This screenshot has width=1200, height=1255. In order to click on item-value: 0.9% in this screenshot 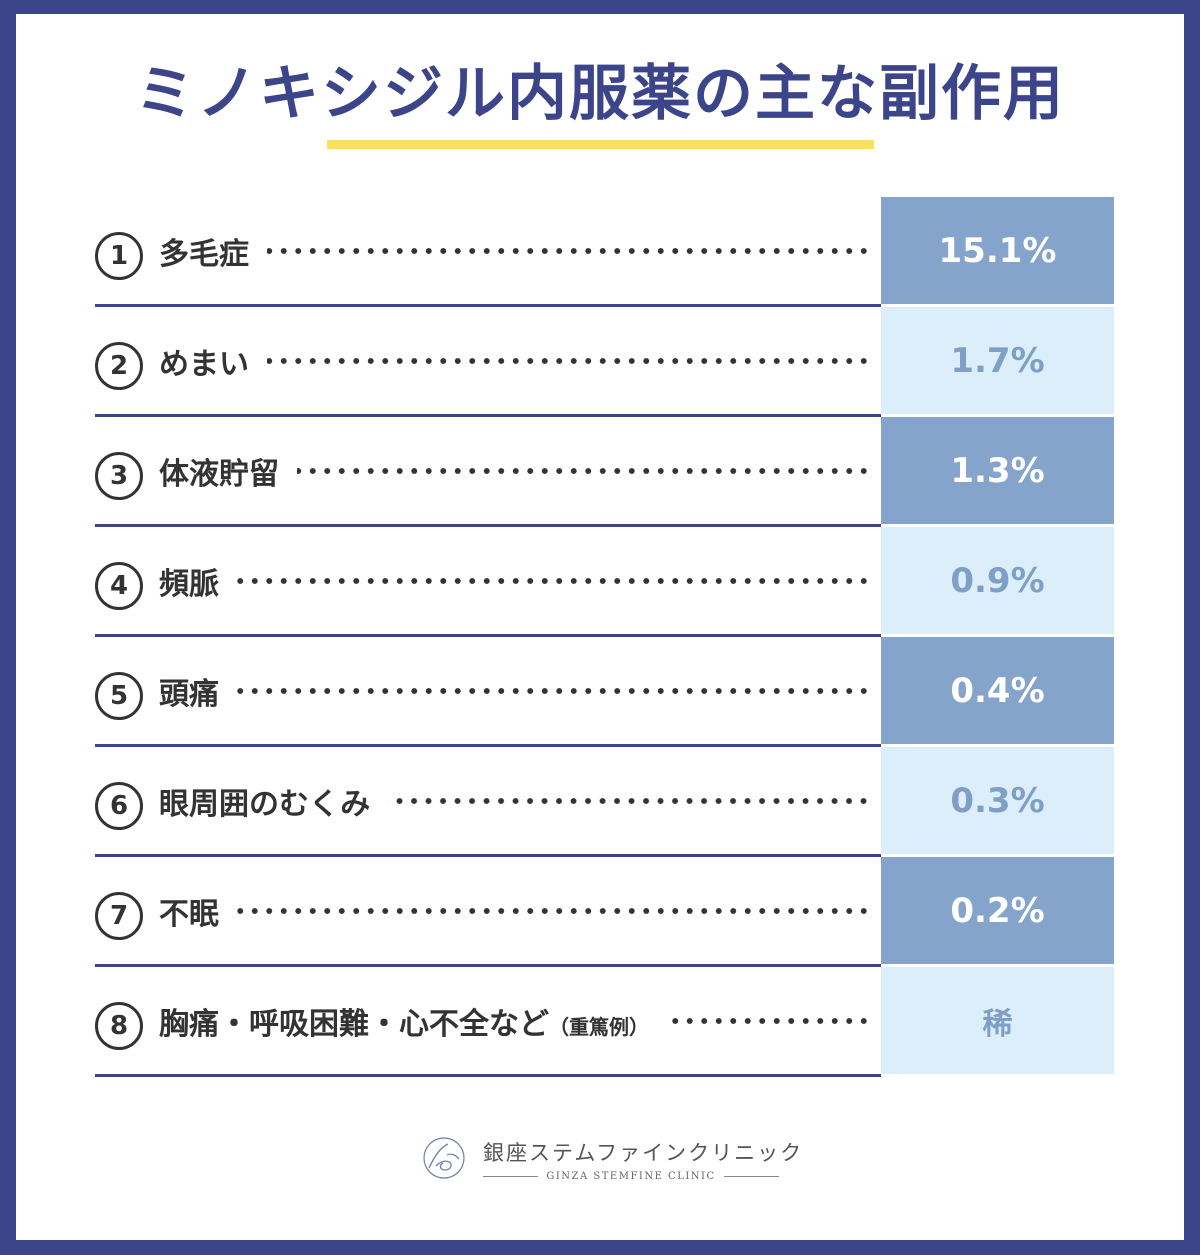, I will do `click(997, 580)`.